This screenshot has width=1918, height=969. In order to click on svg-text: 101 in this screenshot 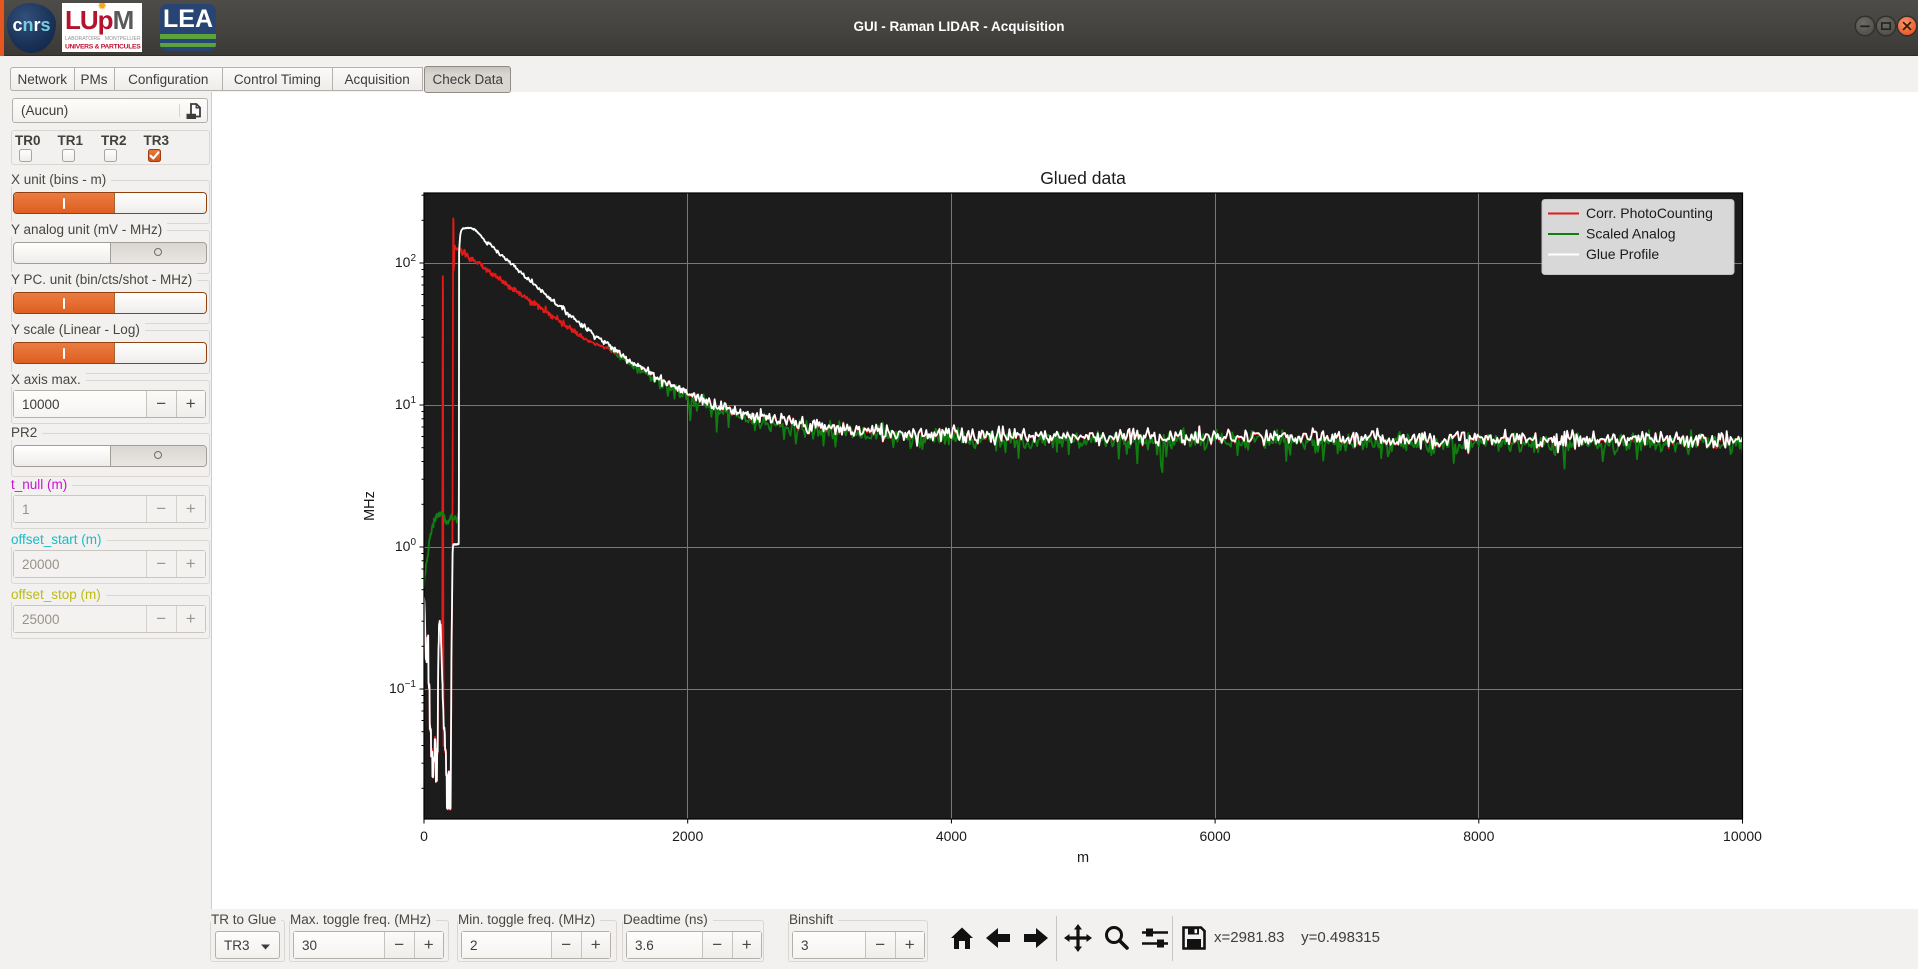, I will do `click(406, 403)`.